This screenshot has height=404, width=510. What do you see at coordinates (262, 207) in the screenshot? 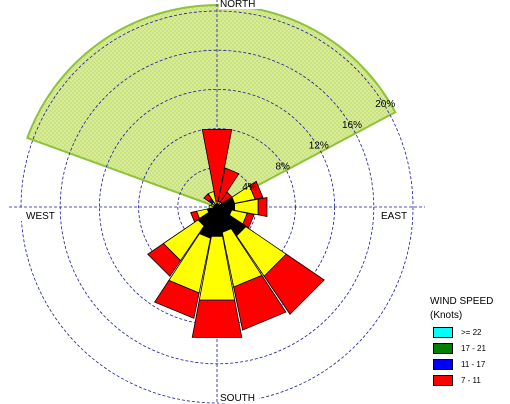
I see `petal-segment-e` at bounding box center [262, 207].